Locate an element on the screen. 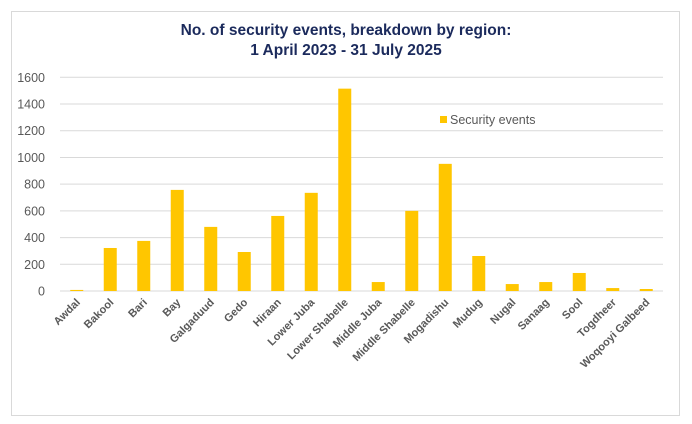  y-tick-label: 200 is located at coordinates (34, 265).